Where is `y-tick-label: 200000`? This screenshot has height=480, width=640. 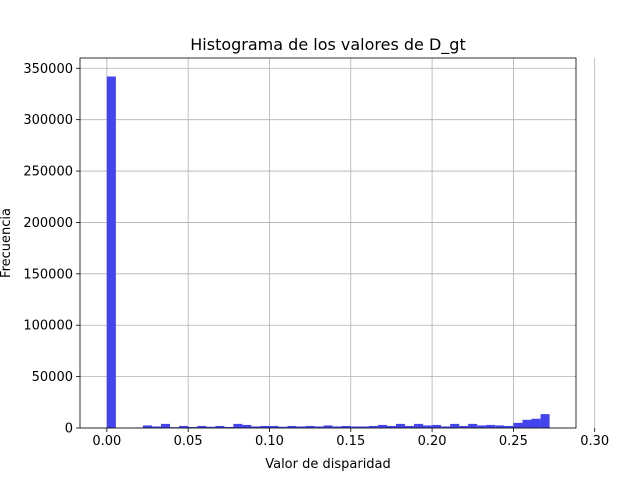 y-tick-label: 200000 is located at coordinates (48, 223).